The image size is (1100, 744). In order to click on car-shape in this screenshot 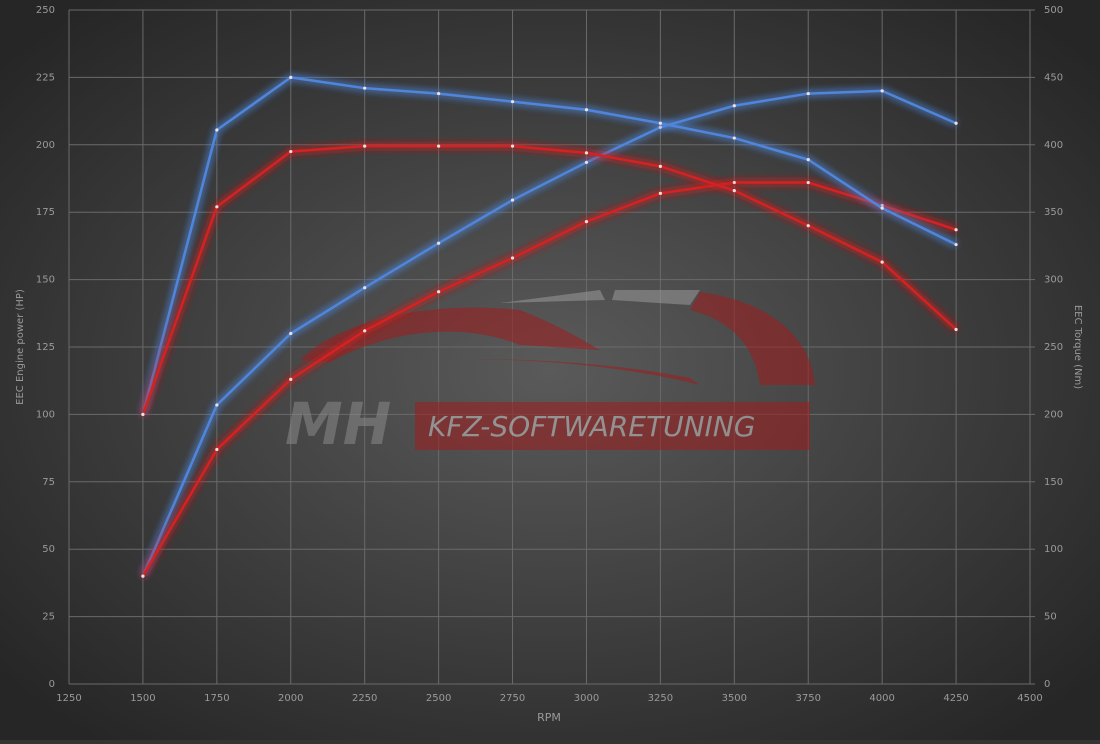, I will do `click(450, 334)`.